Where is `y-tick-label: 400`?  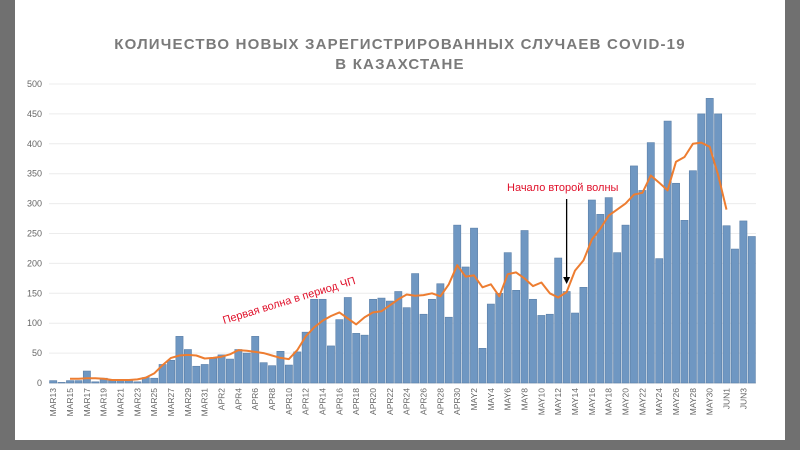
y-tick-label: 400 is located at coordinates (34, 144).